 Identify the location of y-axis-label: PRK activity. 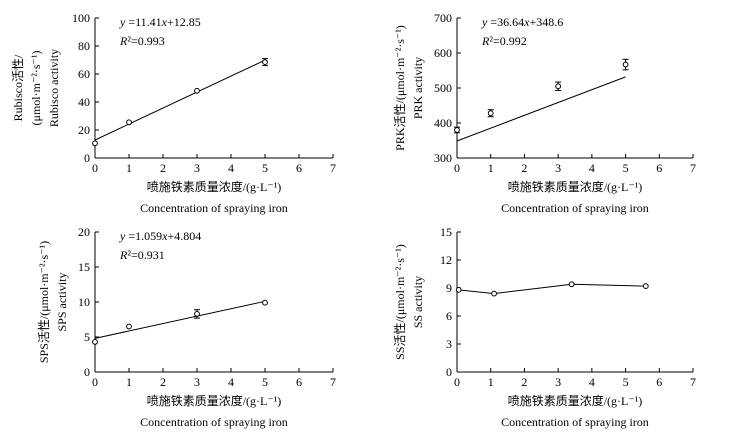
(418, 88).